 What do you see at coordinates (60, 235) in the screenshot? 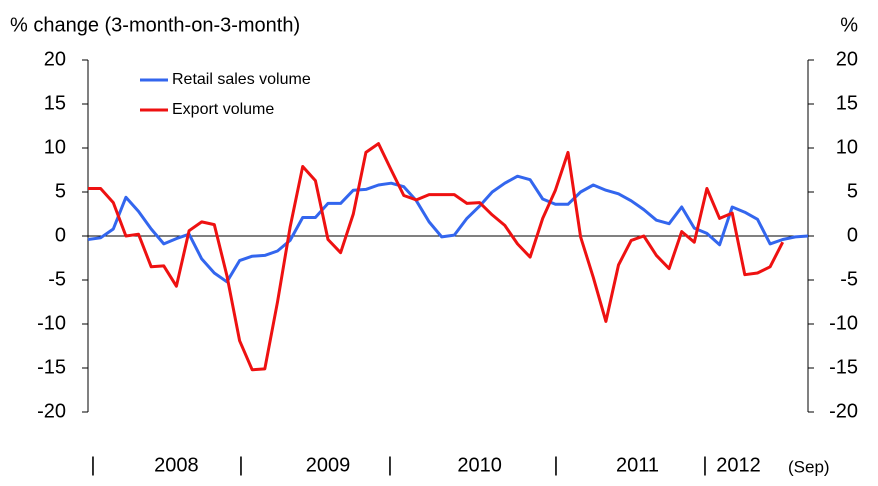
I see `y-tick-label: 0` at bounding box center [60, 235].